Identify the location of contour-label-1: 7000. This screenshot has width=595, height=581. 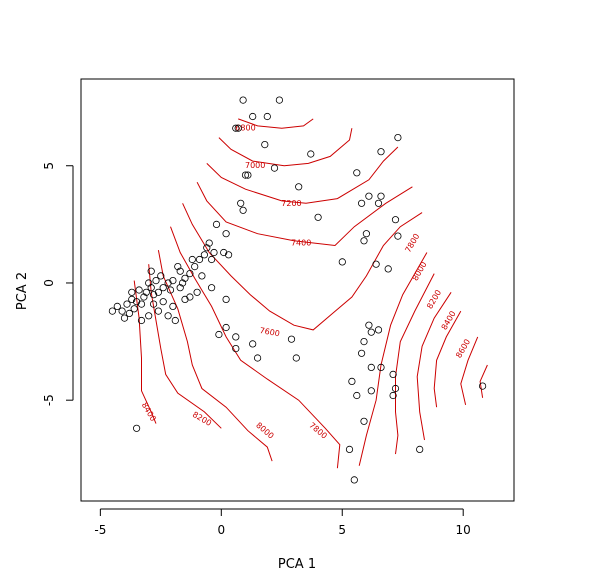
(255, 165).